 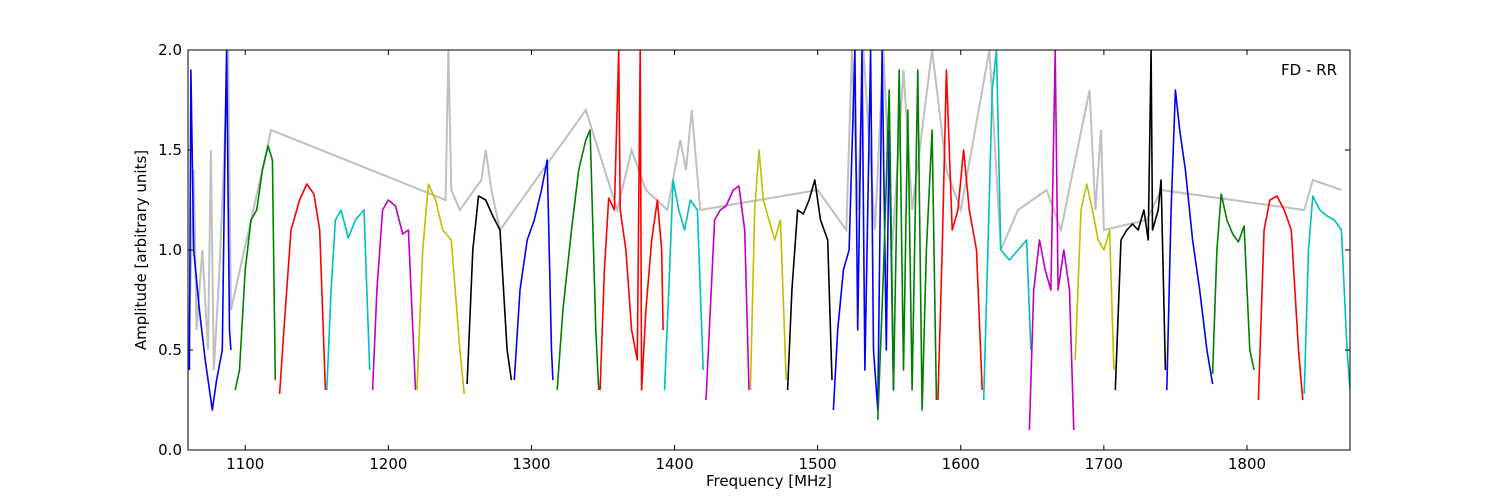 What do you see at coordinates (1247, 464) in the screenshot?
I see `x-tick-label: 1800` at bounding box center [1247, 464].